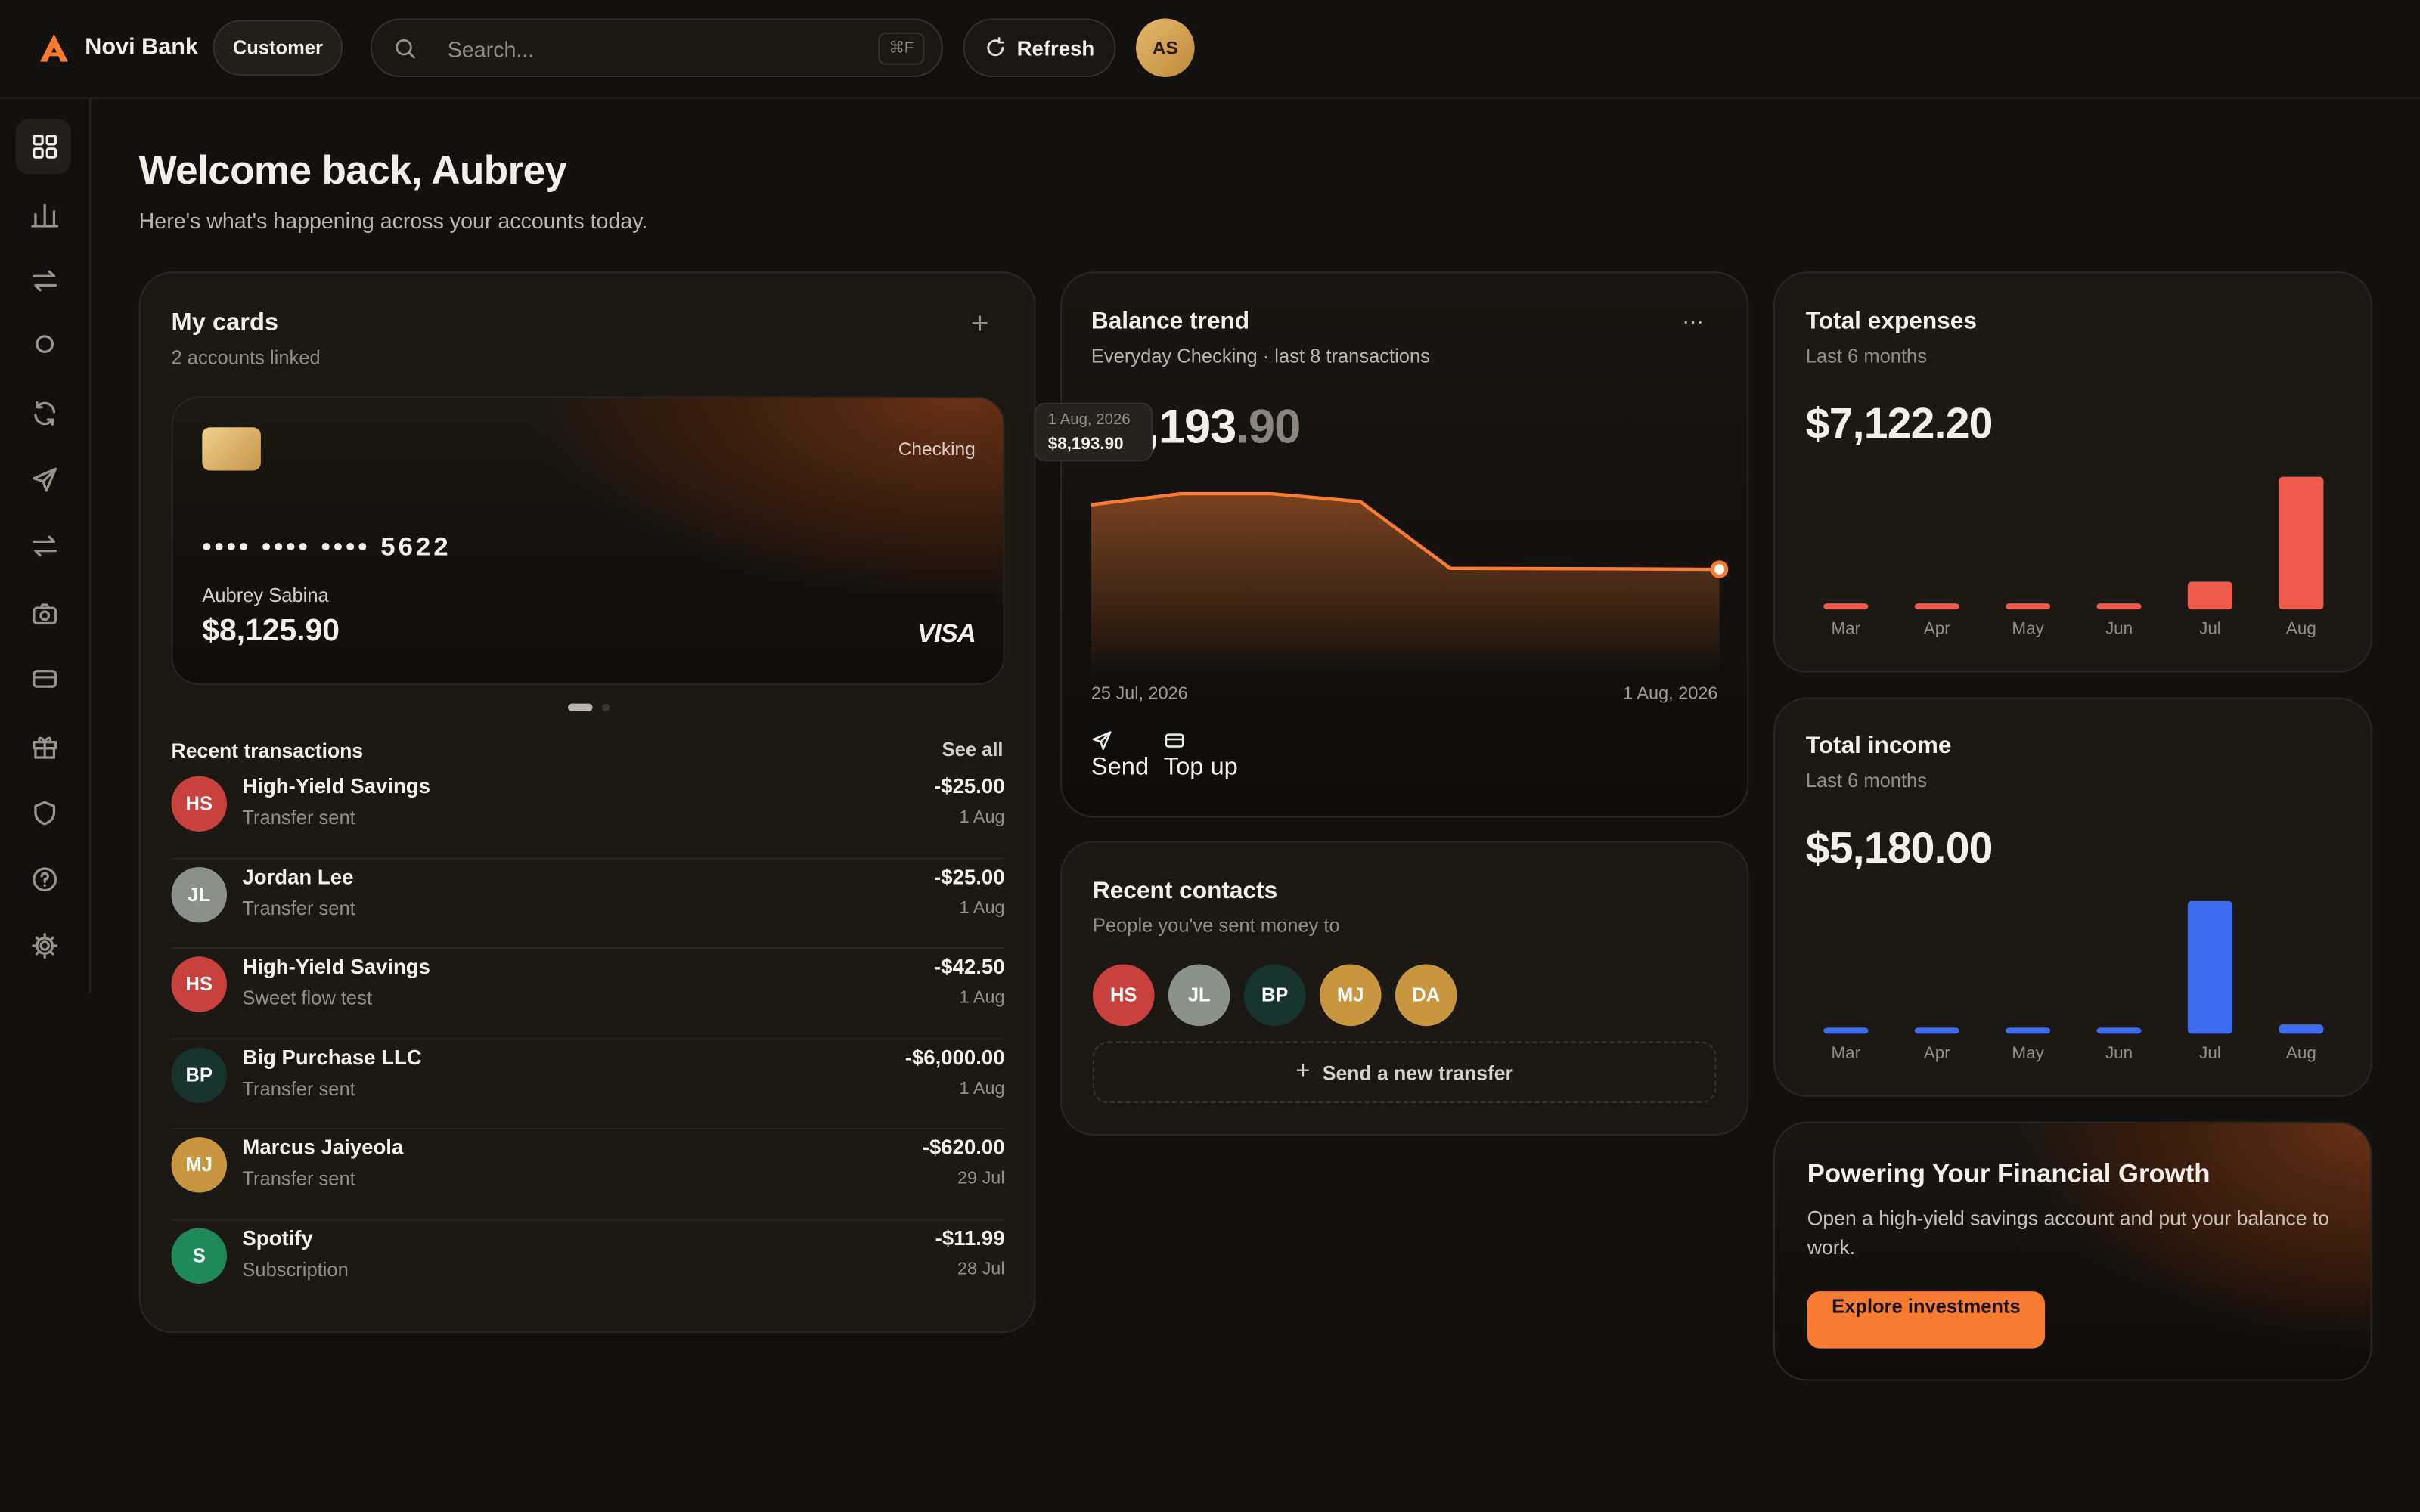 The height and width of the screenshot is (1512, 2420). What do you see at coordinates (588, 1265) in the screenshot?
I see `transaction-row: S Spotify Subscription -$11.99 28 Jul` at bounding box center [588, 1265].